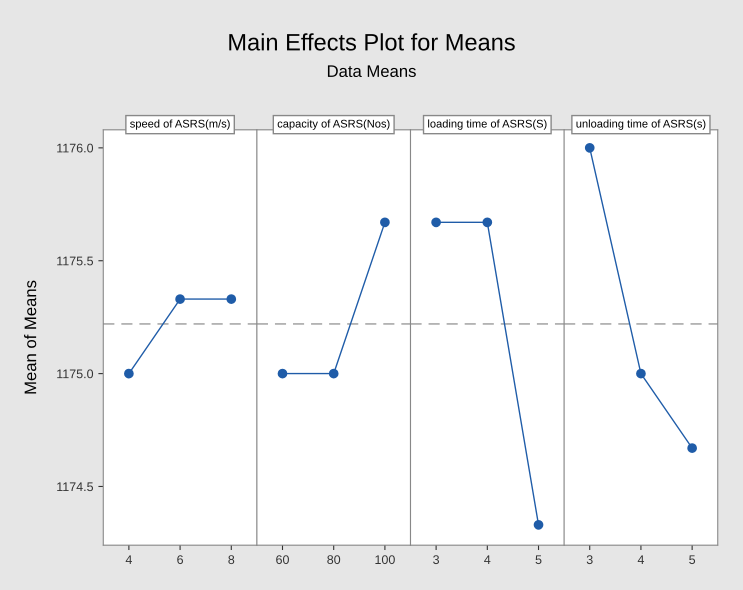 This screenshot has width=743, height=590. What do you see at coordinates (334, 124) in the screenshot?
I see `chart-title: capacity of ASRS(Nos)` at bounding box center [334, 124].